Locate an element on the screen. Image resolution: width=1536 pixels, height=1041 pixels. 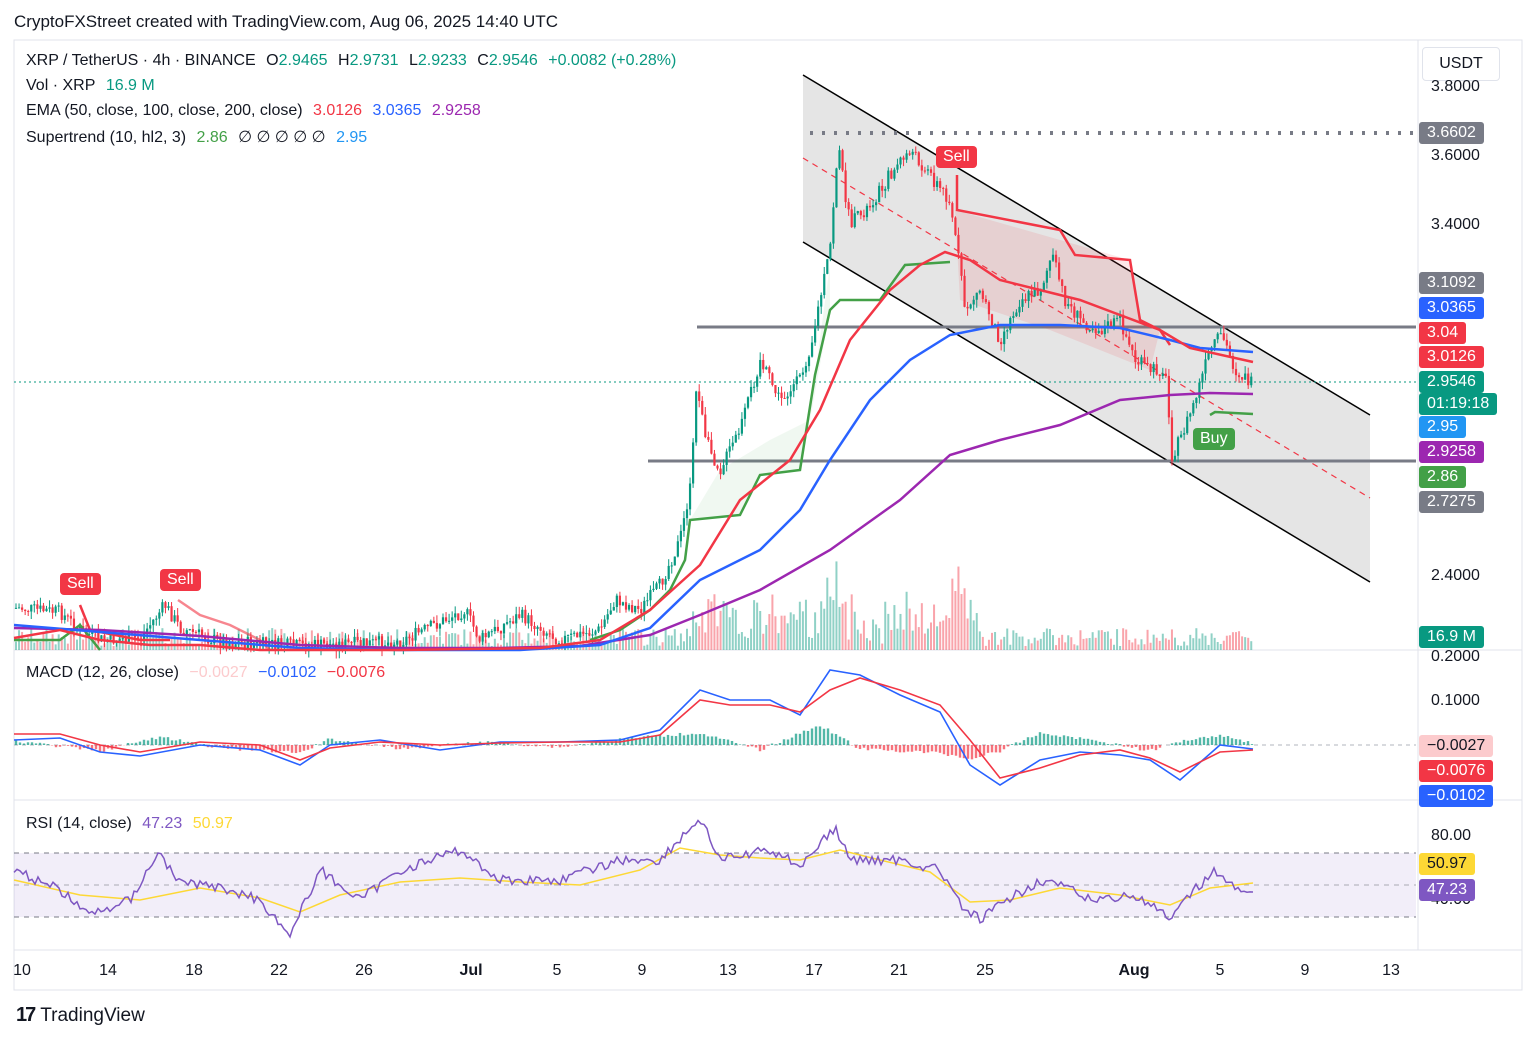
change-value: +0.0082 (+0.28%) is located at coordinates (612, 60).